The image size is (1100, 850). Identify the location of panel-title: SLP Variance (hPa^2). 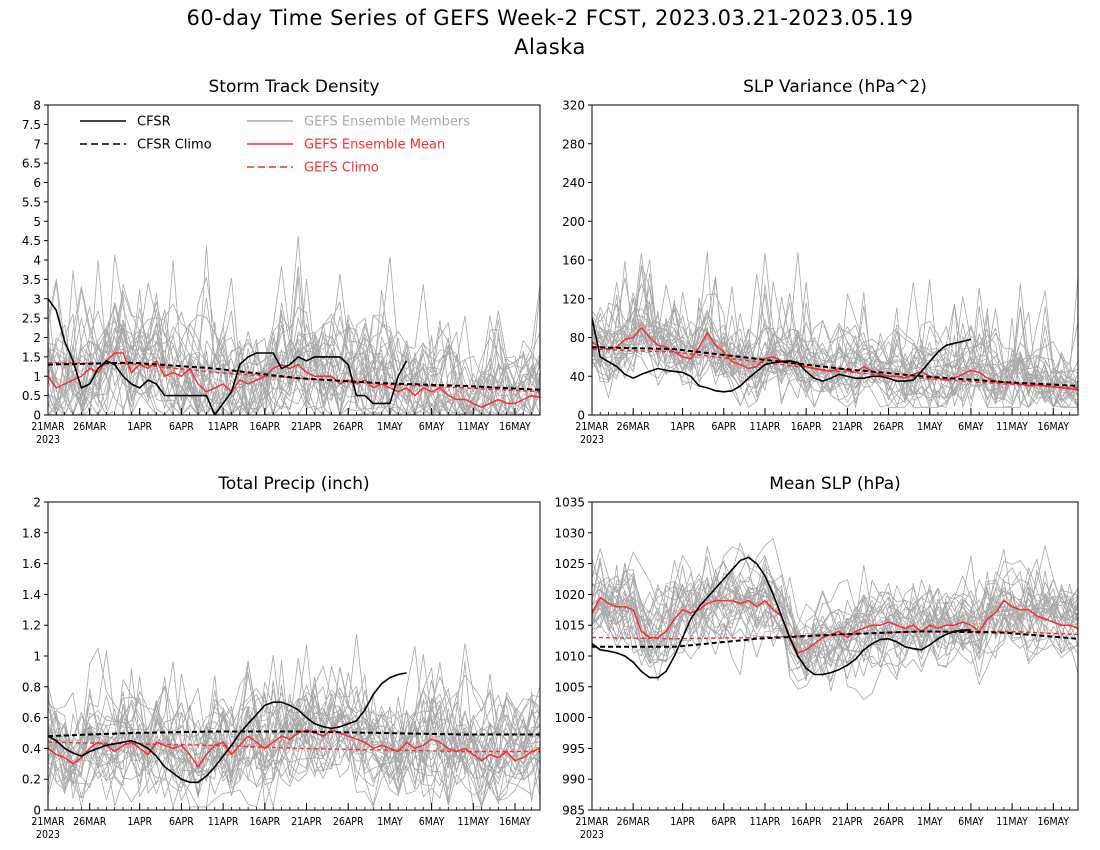
(835, 87).